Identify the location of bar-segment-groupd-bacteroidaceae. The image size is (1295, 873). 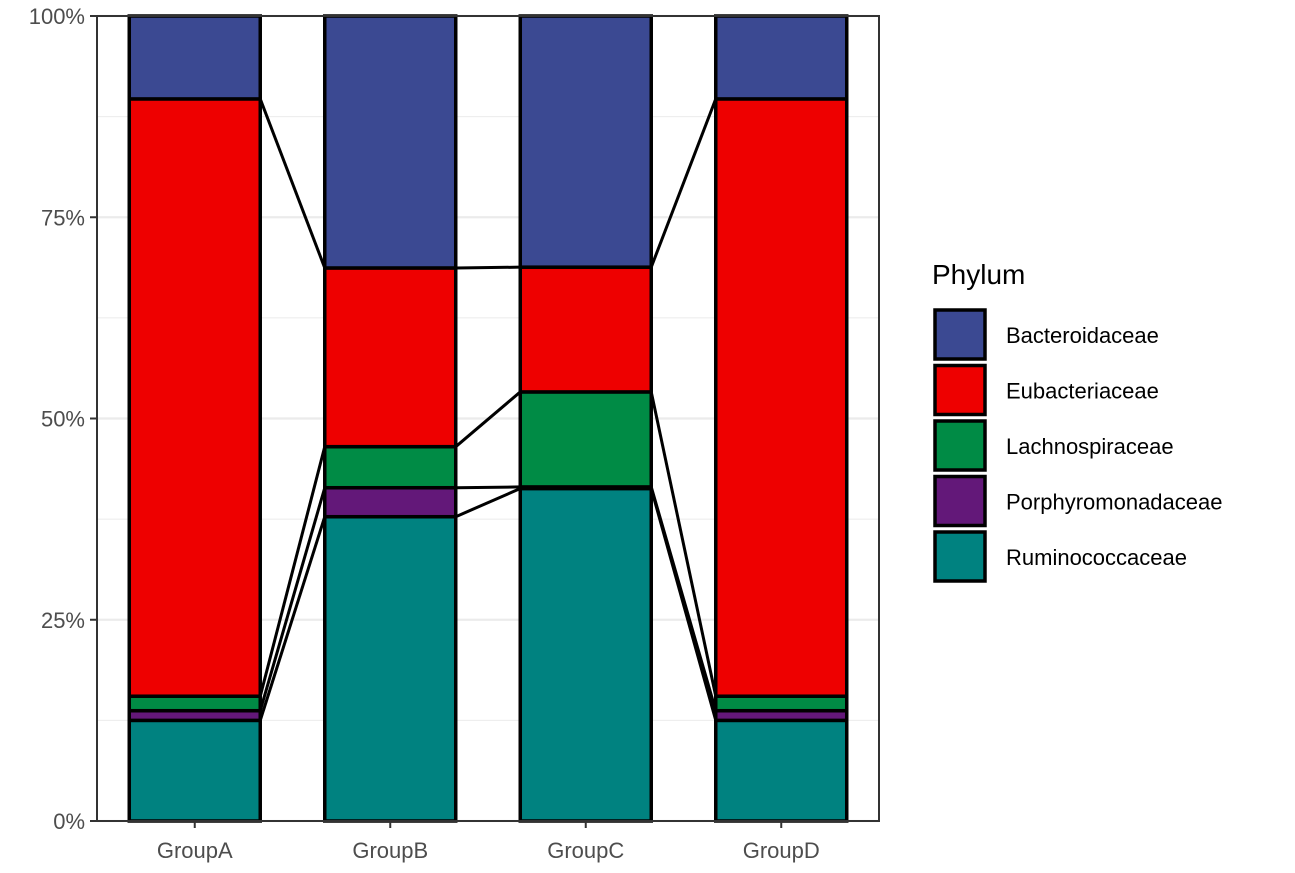
(781, 57).